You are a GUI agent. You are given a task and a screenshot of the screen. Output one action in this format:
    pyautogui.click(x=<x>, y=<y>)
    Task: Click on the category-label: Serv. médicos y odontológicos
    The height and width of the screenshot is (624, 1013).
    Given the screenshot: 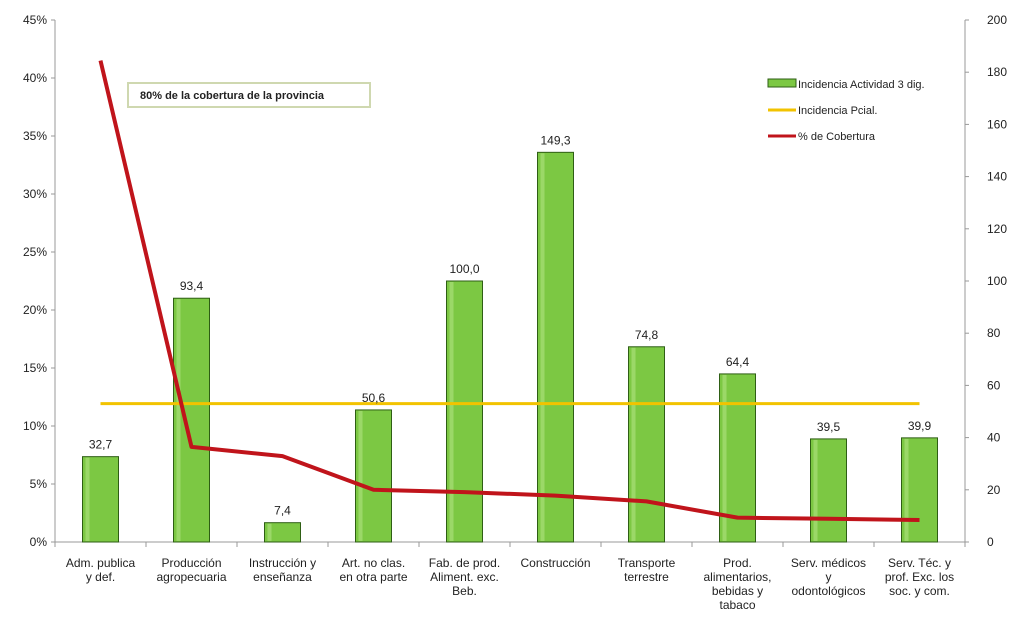 What is the action you would take?
    pyautogui.click(x=828, y=577)
    